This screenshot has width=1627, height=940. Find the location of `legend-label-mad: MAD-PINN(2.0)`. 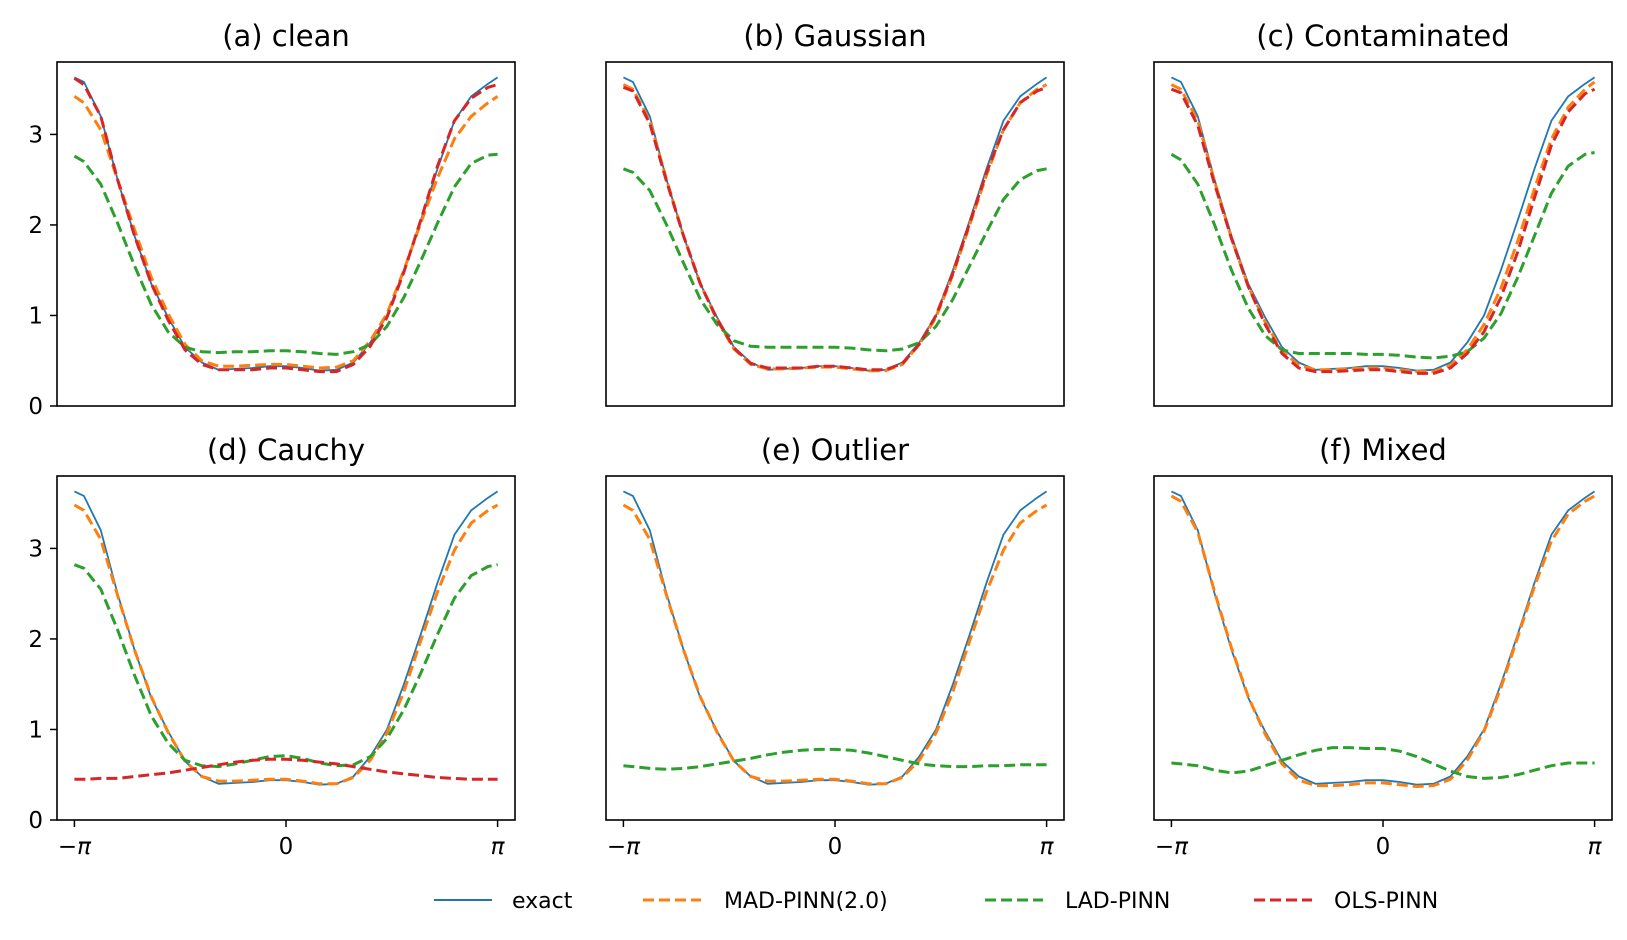

legend-label-mad: MAD-PINN(2.0) is located at coordinates (806, 901).